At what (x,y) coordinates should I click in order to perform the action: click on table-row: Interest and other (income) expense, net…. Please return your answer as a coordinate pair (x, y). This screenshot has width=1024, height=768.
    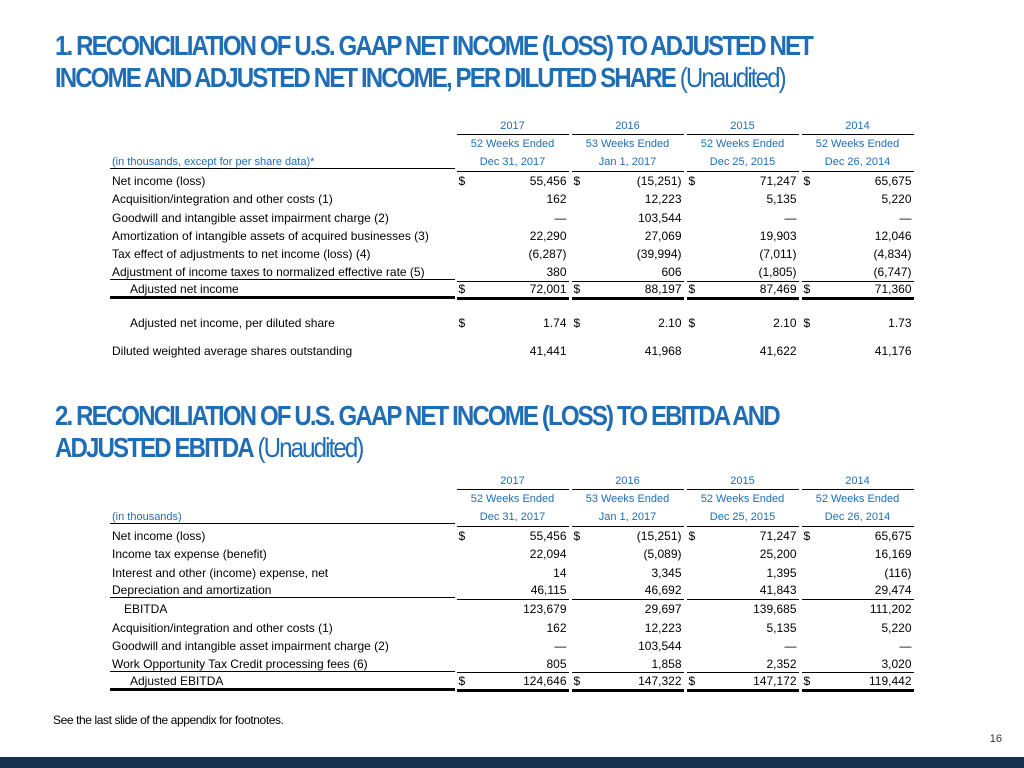
    Looking at the image, I should click on (515, 572).